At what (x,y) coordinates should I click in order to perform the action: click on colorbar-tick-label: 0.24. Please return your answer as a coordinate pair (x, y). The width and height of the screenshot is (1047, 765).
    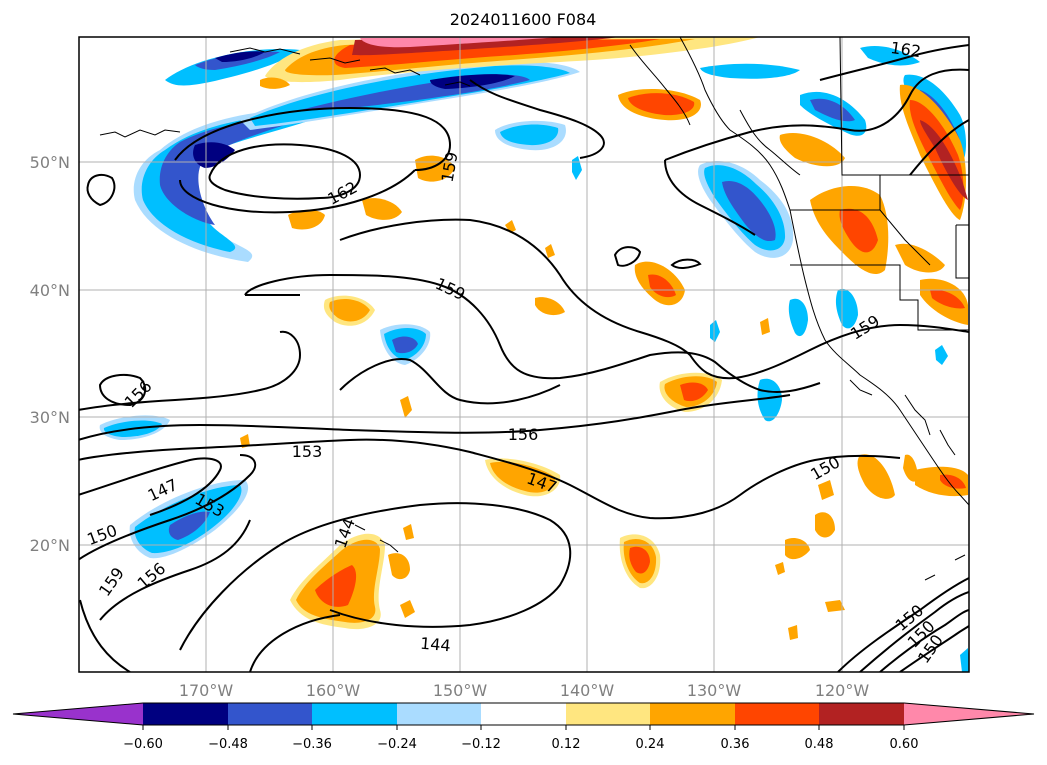
    Looking at the image, I should click on (650, 744).